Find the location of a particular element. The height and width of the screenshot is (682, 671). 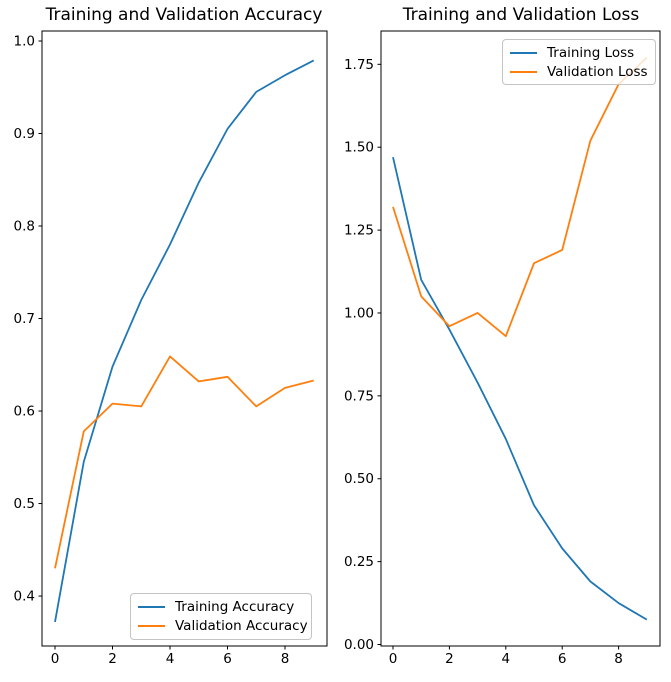

legend-item-training-accuracy: Training Accuracy is located at coordinates (220, 607).